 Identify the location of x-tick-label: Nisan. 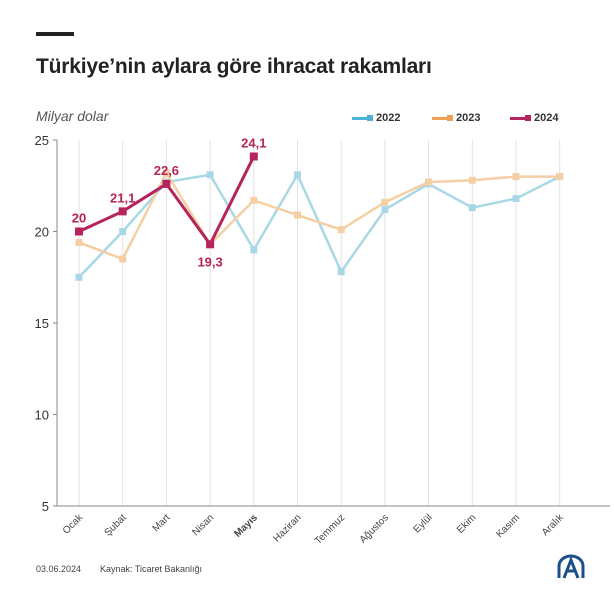
(203, 525).